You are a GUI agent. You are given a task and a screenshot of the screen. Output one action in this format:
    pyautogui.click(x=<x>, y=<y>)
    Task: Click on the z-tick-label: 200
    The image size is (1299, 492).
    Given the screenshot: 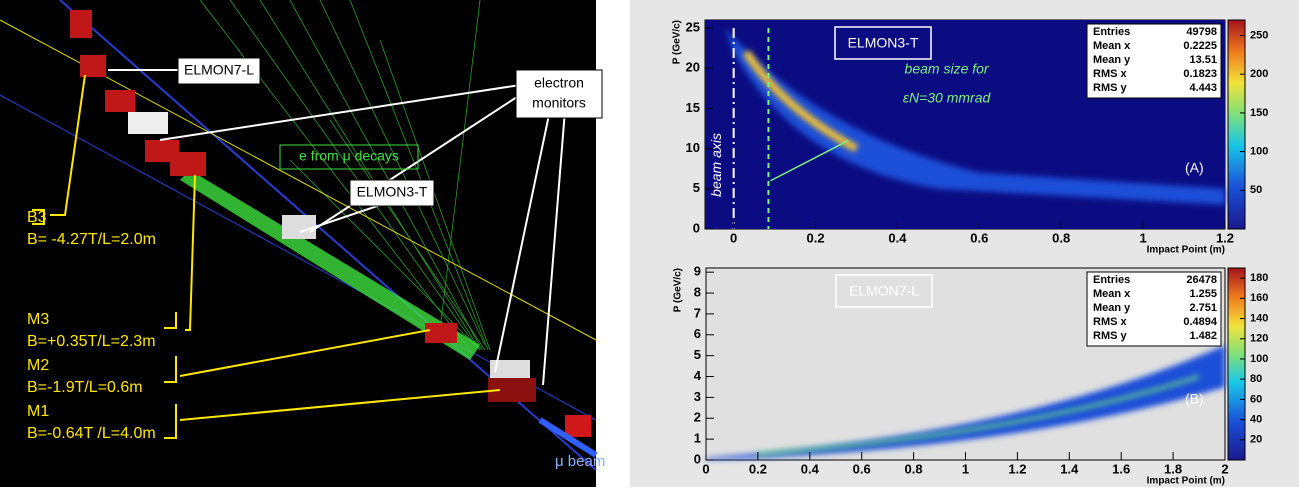 What is the action you would take?
    pyautogui.click(x=1259, y=74)
    